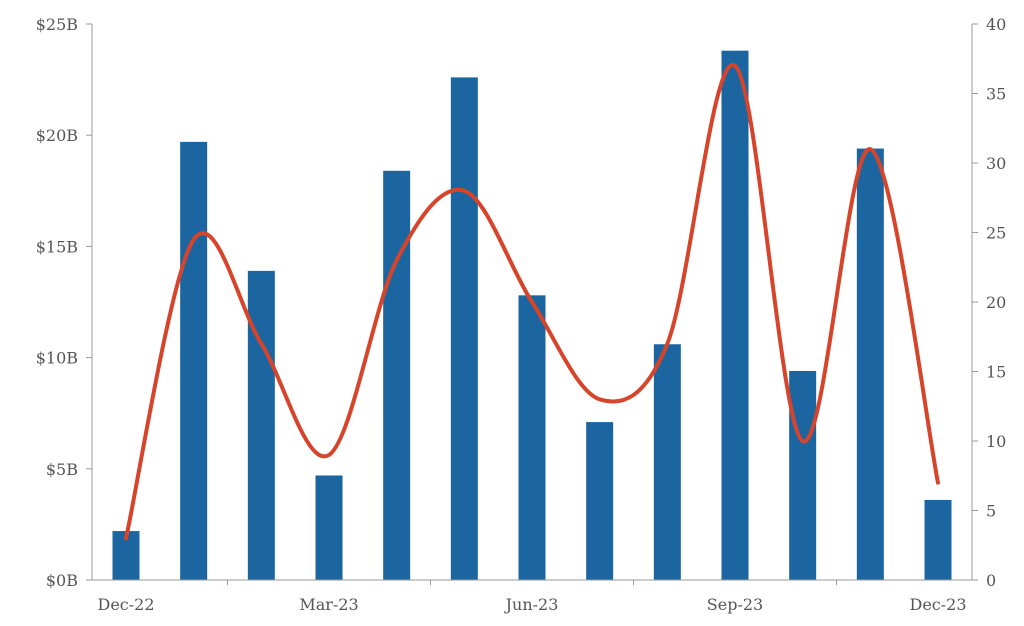  What do you see at coordinates (62, 469) in the screenshot?
I see `left-y-tick-label: $5B` at bounding box center [62, 469].